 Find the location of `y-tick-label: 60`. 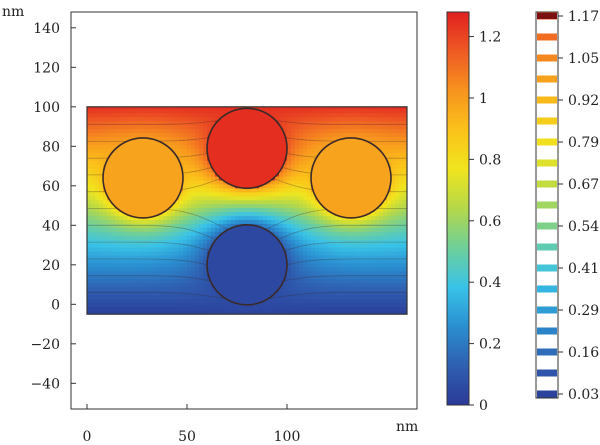

y-tick-label: 60 is located at coordinates (51, 187).